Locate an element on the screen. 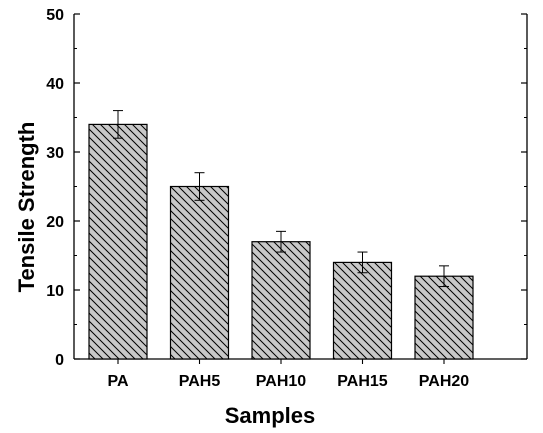 Image resolution: width=543 pixels, height=433 pixels. bar-pah5 is located at coordinates (199, 272).